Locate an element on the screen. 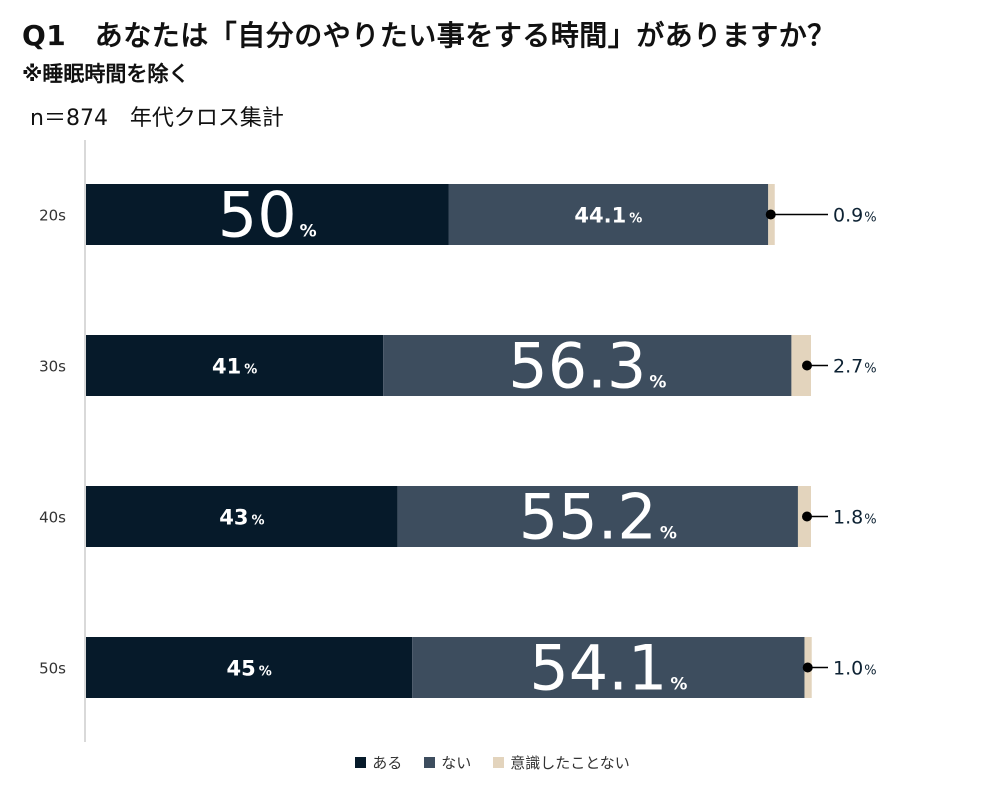  data-label-30s-series-1: 56.3% is located at coordinates (587, 366).